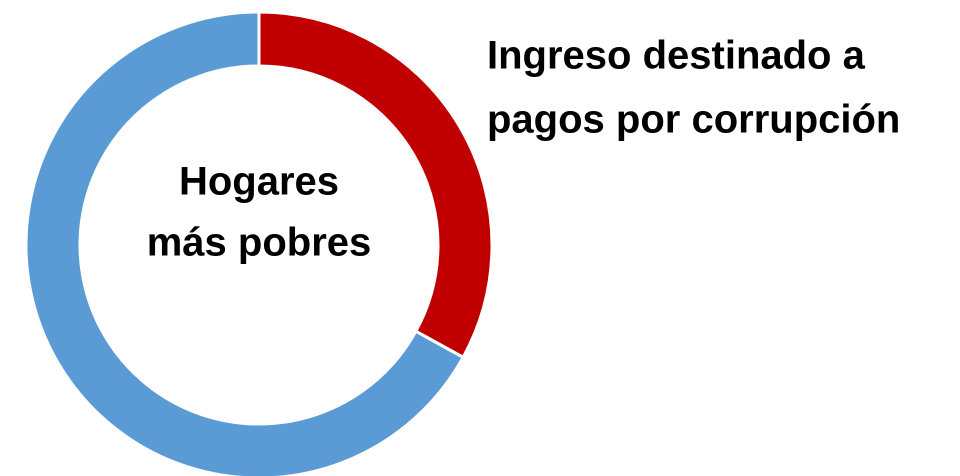 The width and height of the screenshot is (960, 476). I want to click on chart-title: pagos por corrupción, so click(693, 120).